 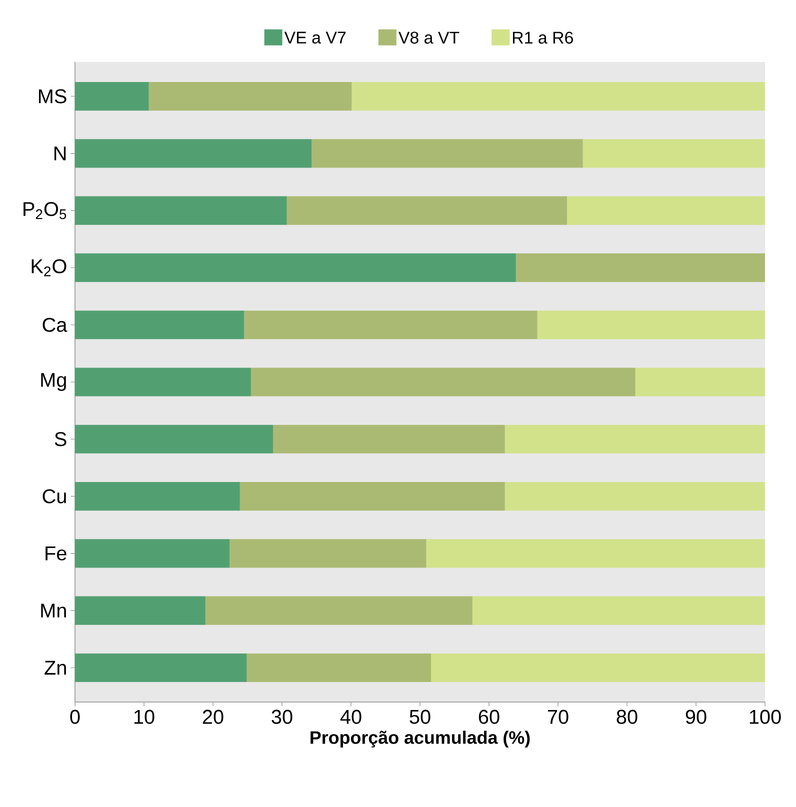 I want to click on y-tick-label: S, so click(x=60, y=439).